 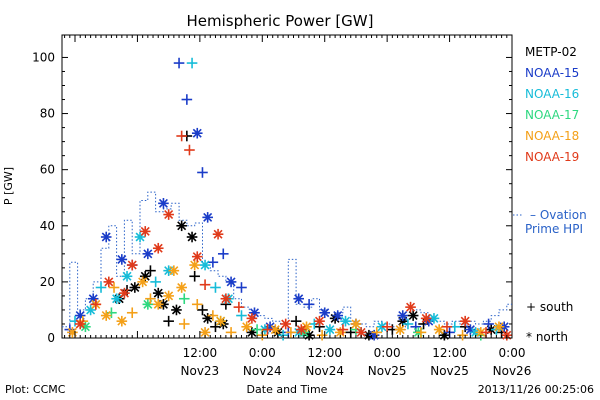 What do you see at coordinates (51, 338) in the screenshot?
I see `y-tick-label: 0` at bounding box center [51, 338].